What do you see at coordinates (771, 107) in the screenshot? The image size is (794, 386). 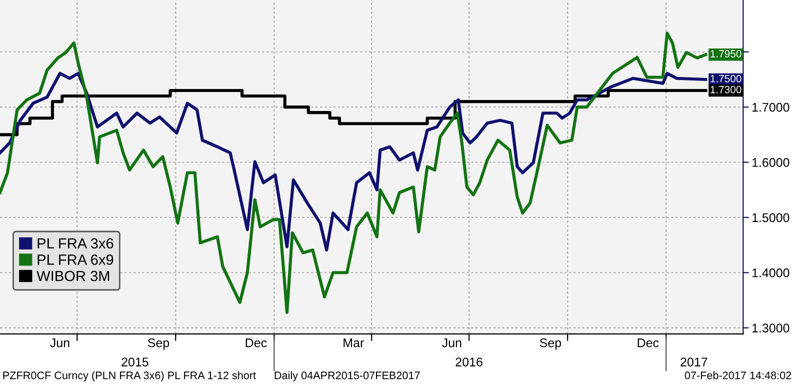 I see `y-tick-label: 1.7000` at bounding box center [771, 107].